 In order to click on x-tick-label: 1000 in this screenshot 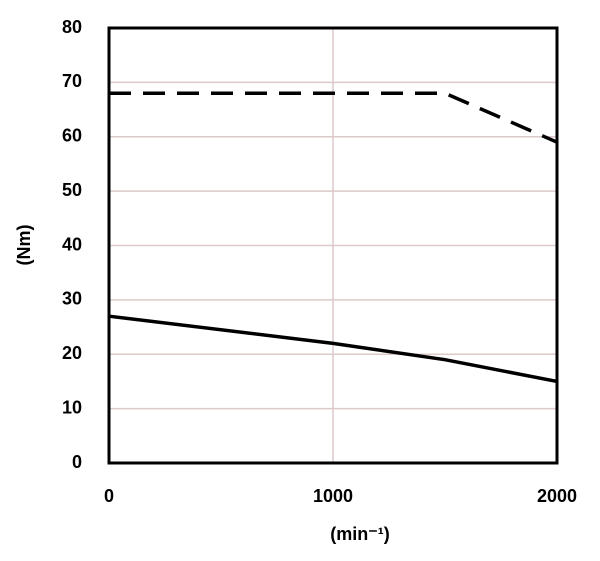, I will do `click(333, 496)`.